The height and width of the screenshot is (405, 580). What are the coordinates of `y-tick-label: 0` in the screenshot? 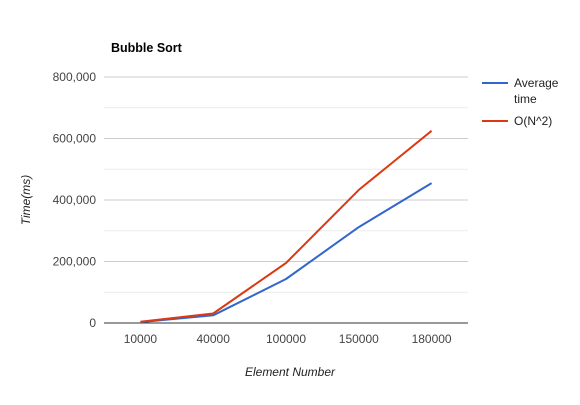 It's located at (92, 323).